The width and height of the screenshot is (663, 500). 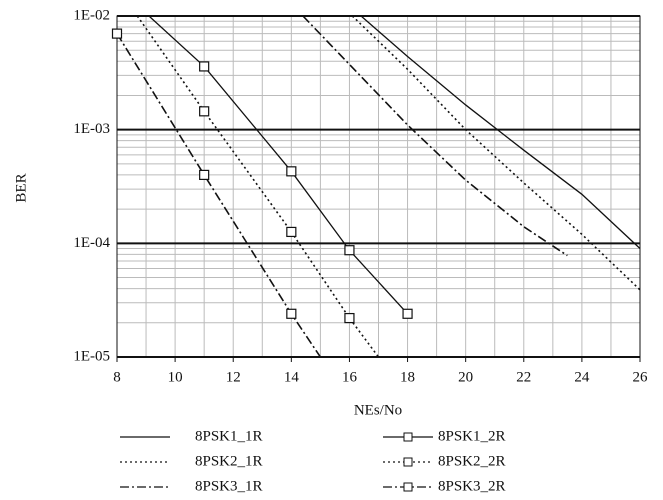 What do you see at coordinates (641, 377) in the screenshot?
I see `x-tick-label: 26` at bounding box center [641, 377].